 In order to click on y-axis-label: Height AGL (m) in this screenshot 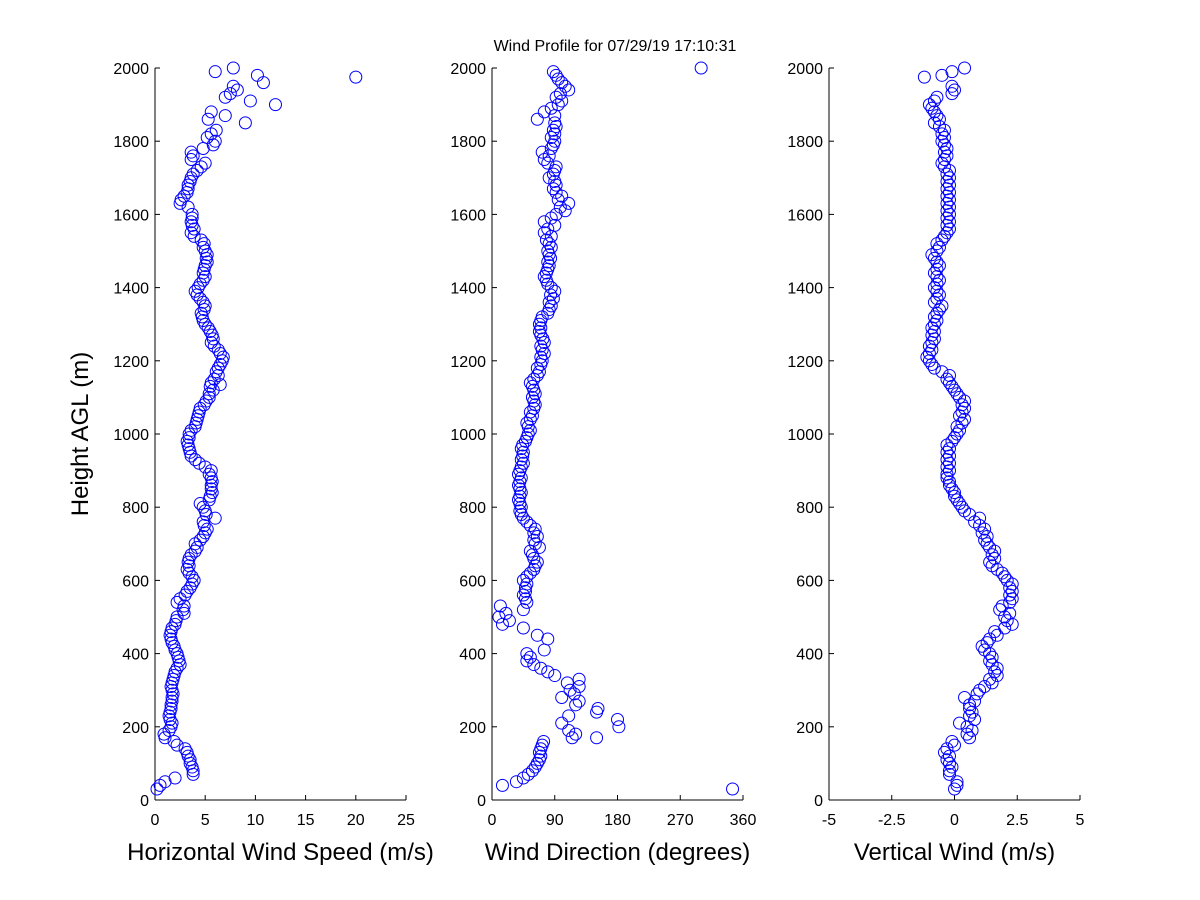, I will do `click(80, 434)`.